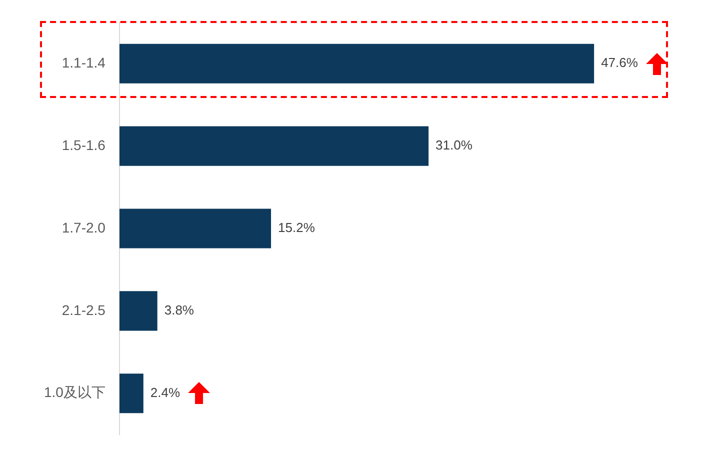  I want to click on data-label: 2.4%, so click(165, 392).